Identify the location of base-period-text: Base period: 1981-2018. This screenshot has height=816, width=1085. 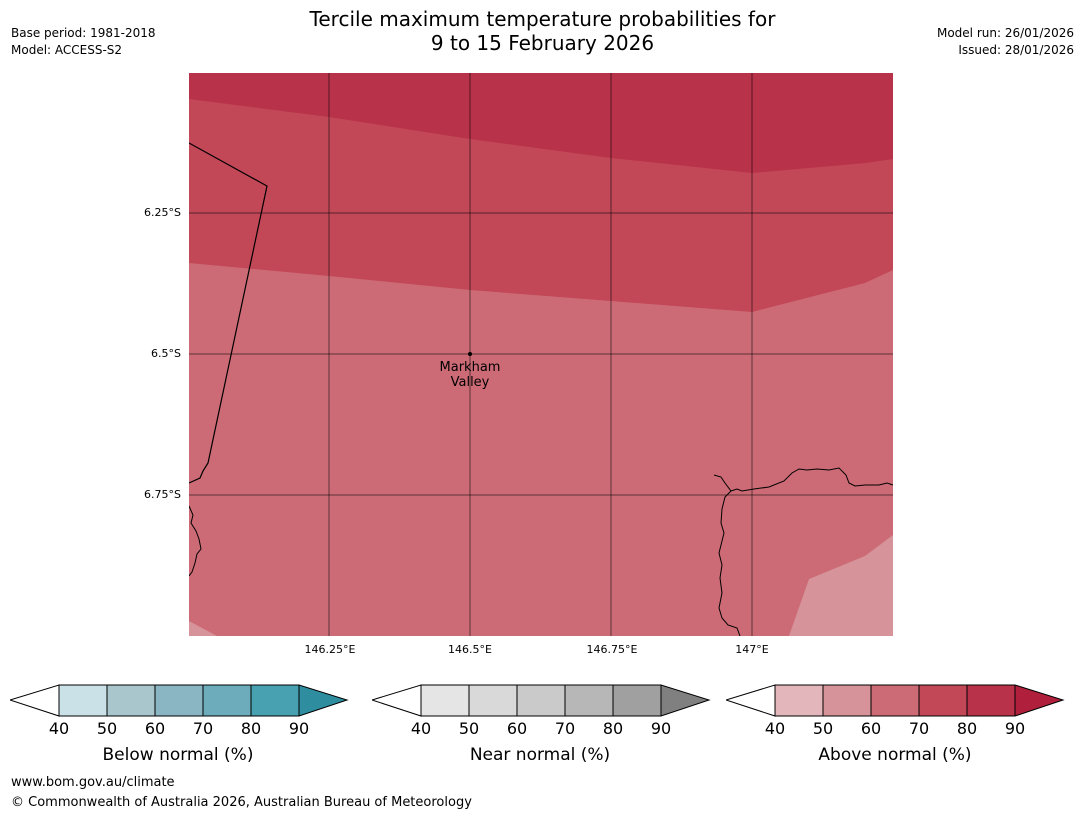
(83, 33).